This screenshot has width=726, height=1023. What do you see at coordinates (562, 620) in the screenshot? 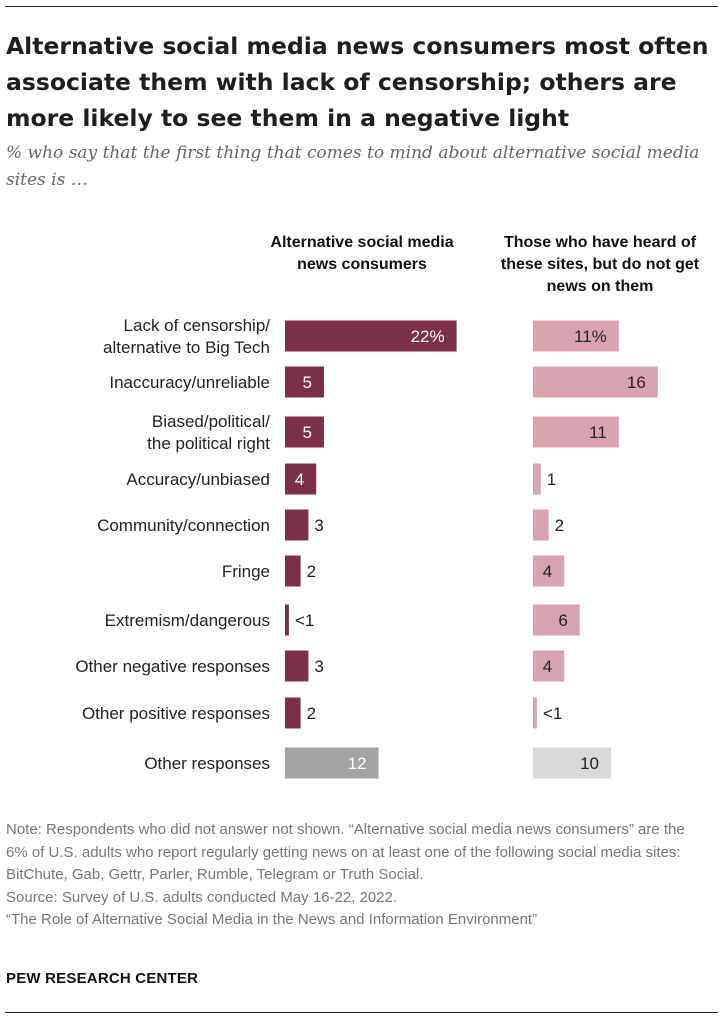
I see `value-label-heard: 6` at bounding box center [562, 620].